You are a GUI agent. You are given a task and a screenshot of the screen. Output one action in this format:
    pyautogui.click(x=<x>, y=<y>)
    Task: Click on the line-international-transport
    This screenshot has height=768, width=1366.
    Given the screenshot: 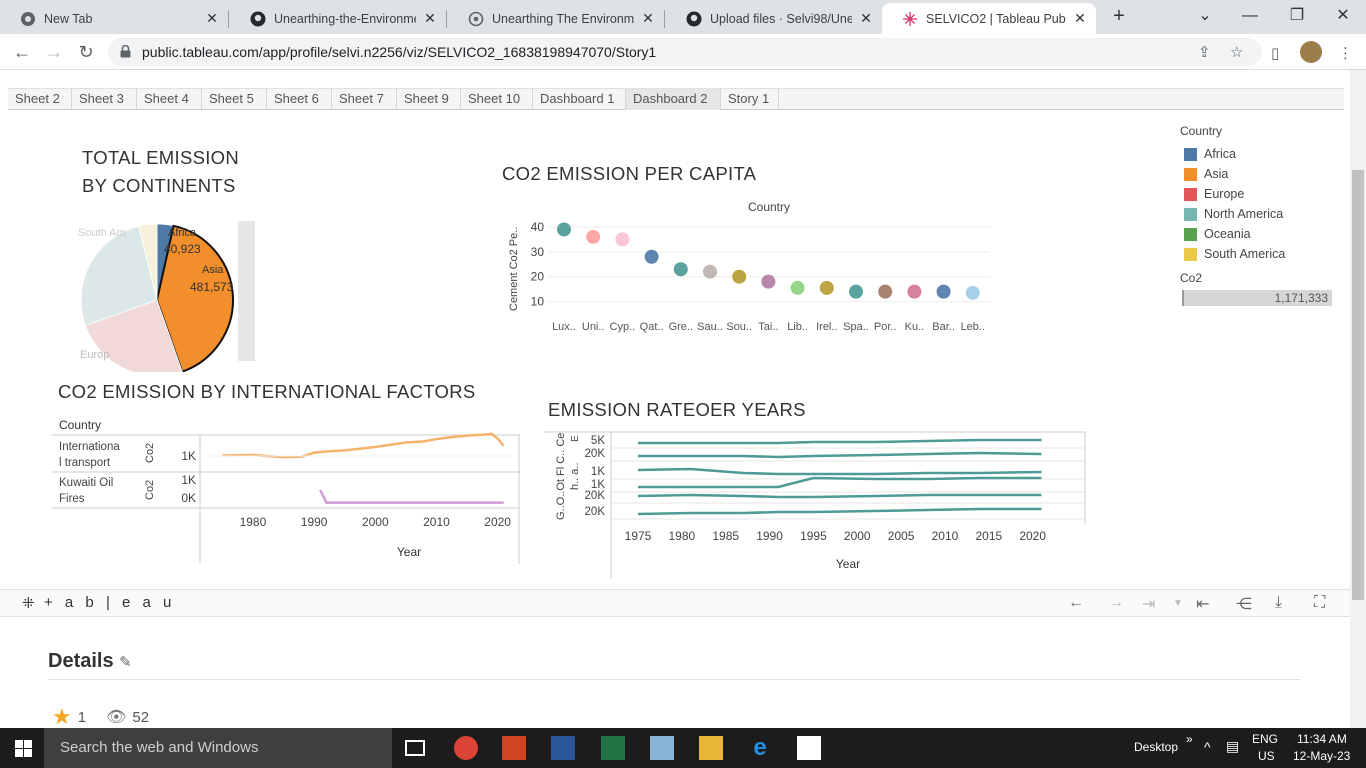 What is the action you would take?
    pyautogui.click(x=363, y=445)
    